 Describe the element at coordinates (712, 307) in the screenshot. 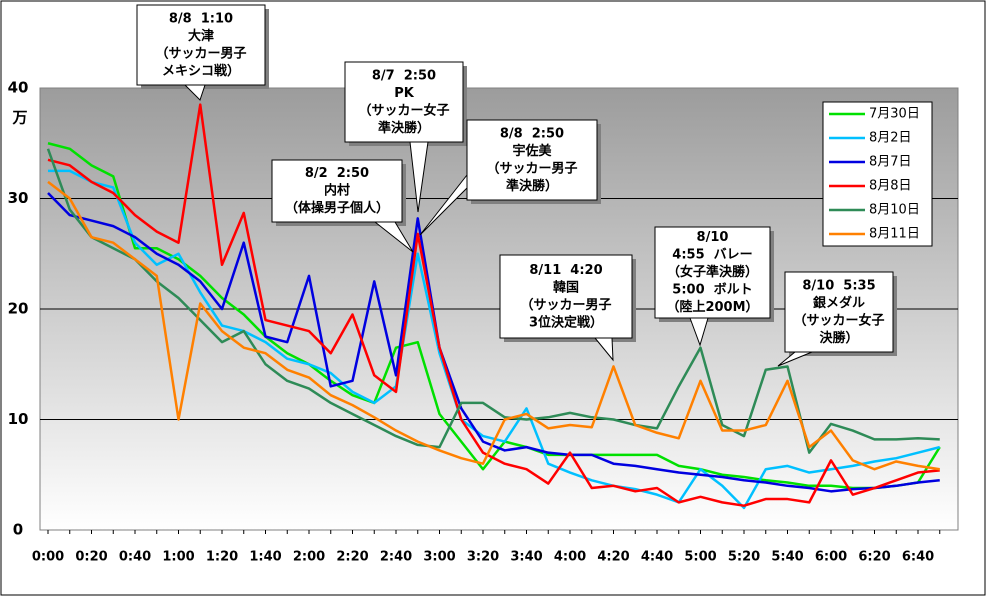

I see `callout-text: （陸上200M）` at that location.